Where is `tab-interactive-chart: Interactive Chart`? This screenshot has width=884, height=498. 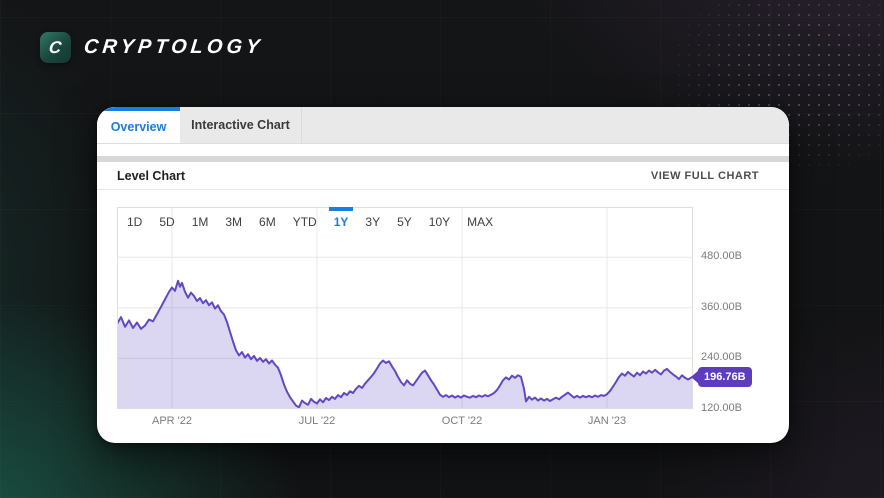
tab-interactive-chart: Interactive Chart is located at coordinates (241, 125).